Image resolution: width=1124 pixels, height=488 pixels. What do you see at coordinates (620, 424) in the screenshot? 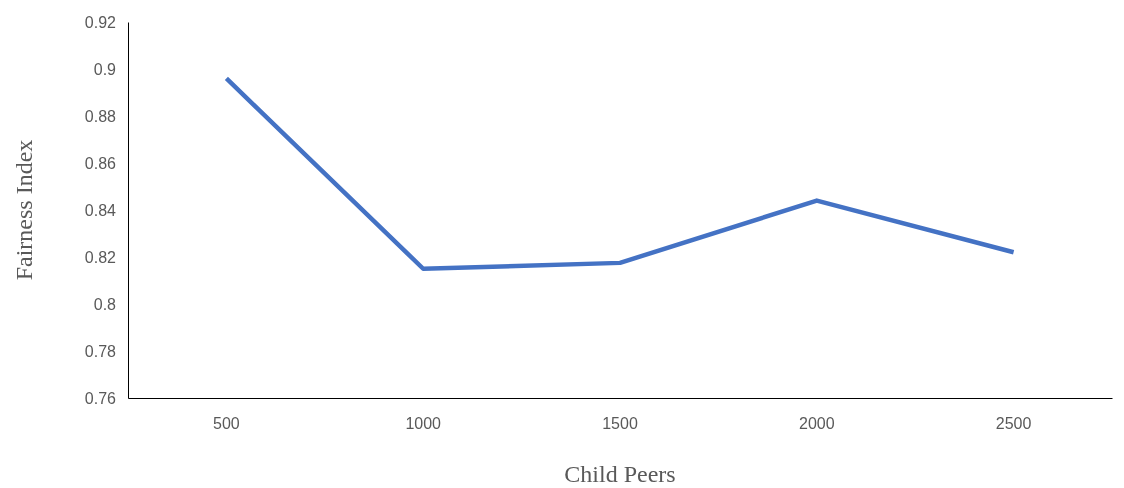
I see `x-tick-label: 1500` at bounding box center [620, 424].